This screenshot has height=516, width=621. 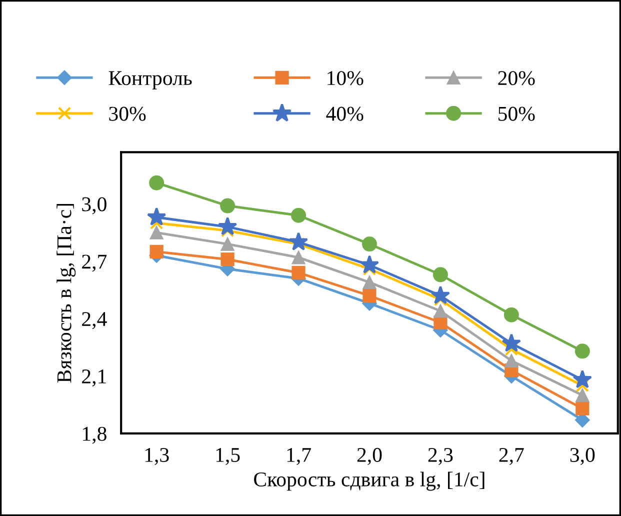 What do you see at coordinates (369, 456) in the screenshot?
I see `x-tick-label: 2,0` at bounding box center [369, 456].